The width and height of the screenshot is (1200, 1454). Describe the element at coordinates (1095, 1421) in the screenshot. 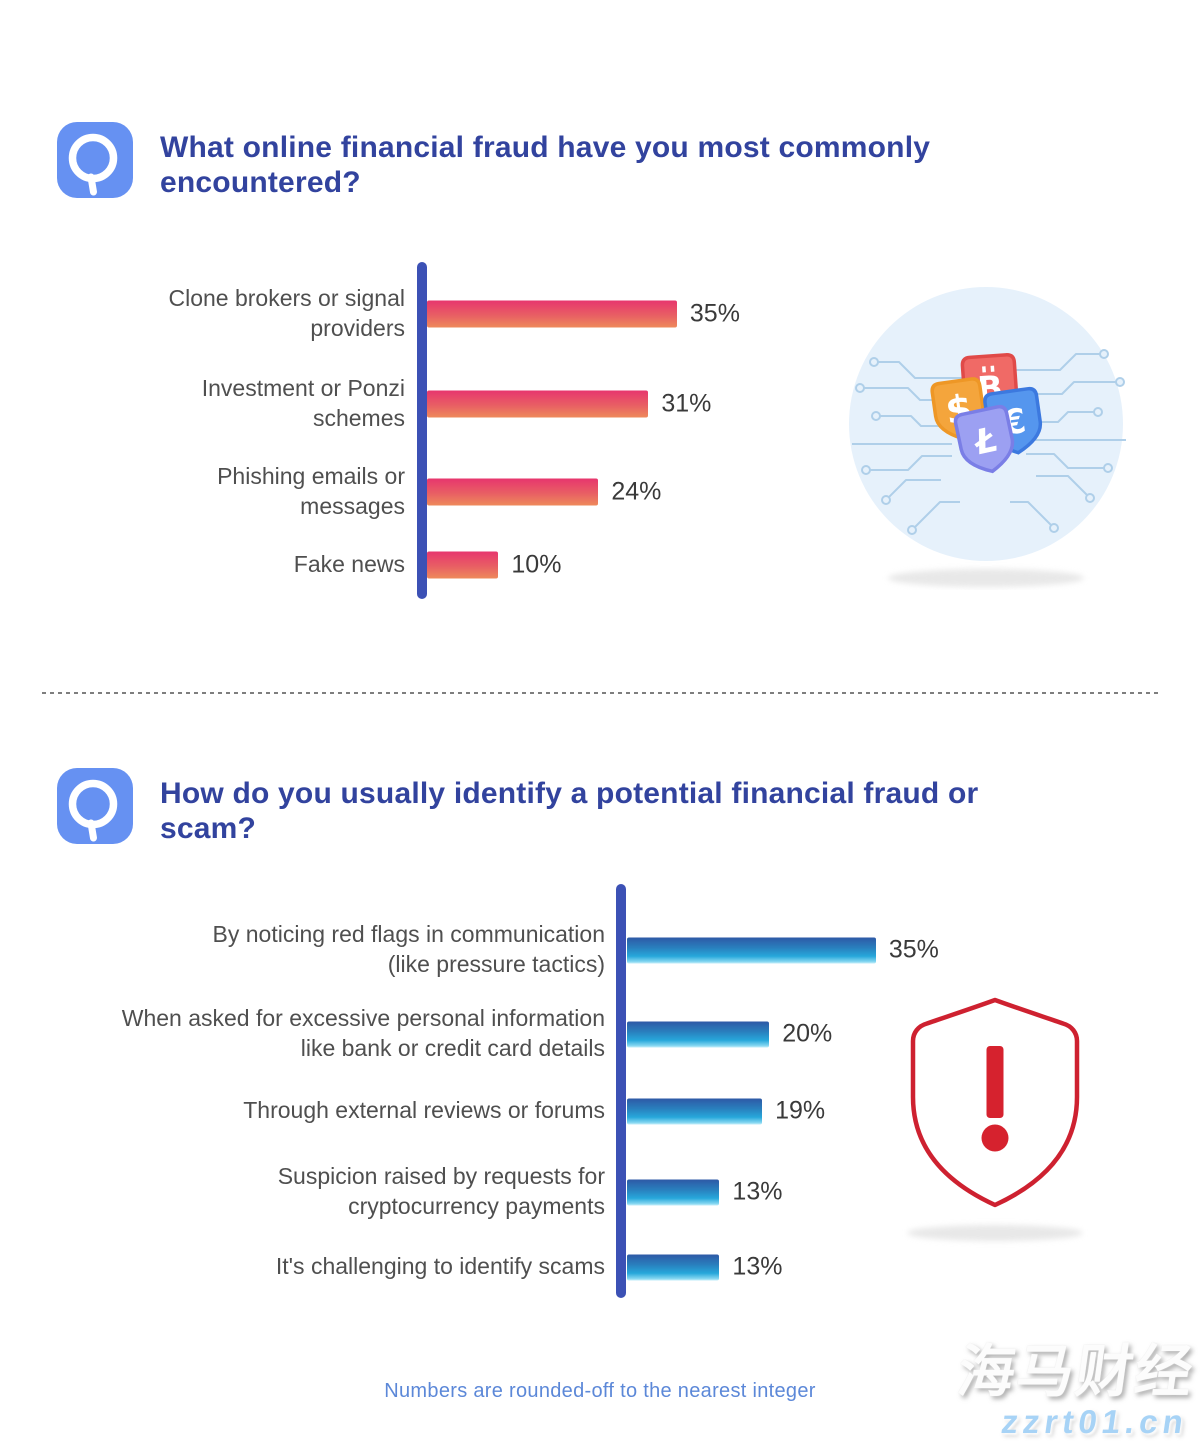

I see `watermark-site: zzrt01.cn` at that location.